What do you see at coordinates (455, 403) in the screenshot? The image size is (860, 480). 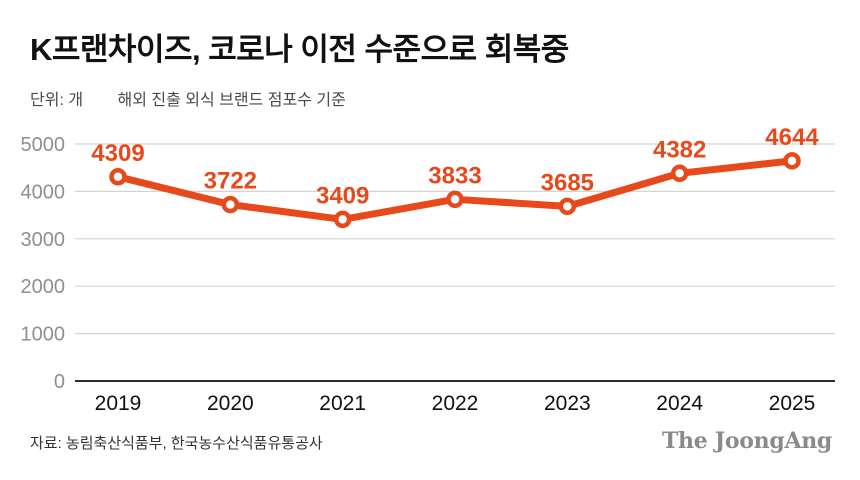 I see `x-tick-label: 2022` at bounding box center [455, 403].